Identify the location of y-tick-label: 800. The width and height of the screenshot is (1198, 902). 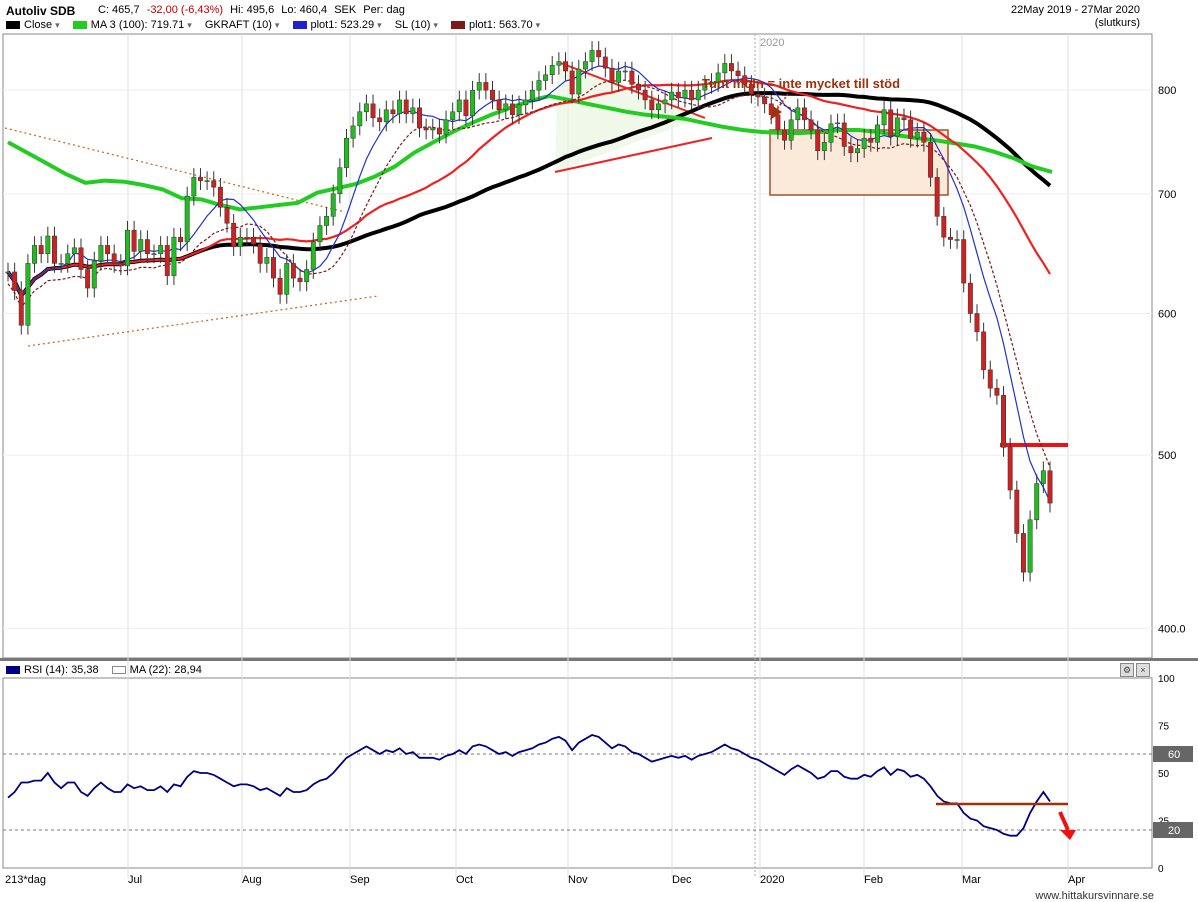
(1167, 91).